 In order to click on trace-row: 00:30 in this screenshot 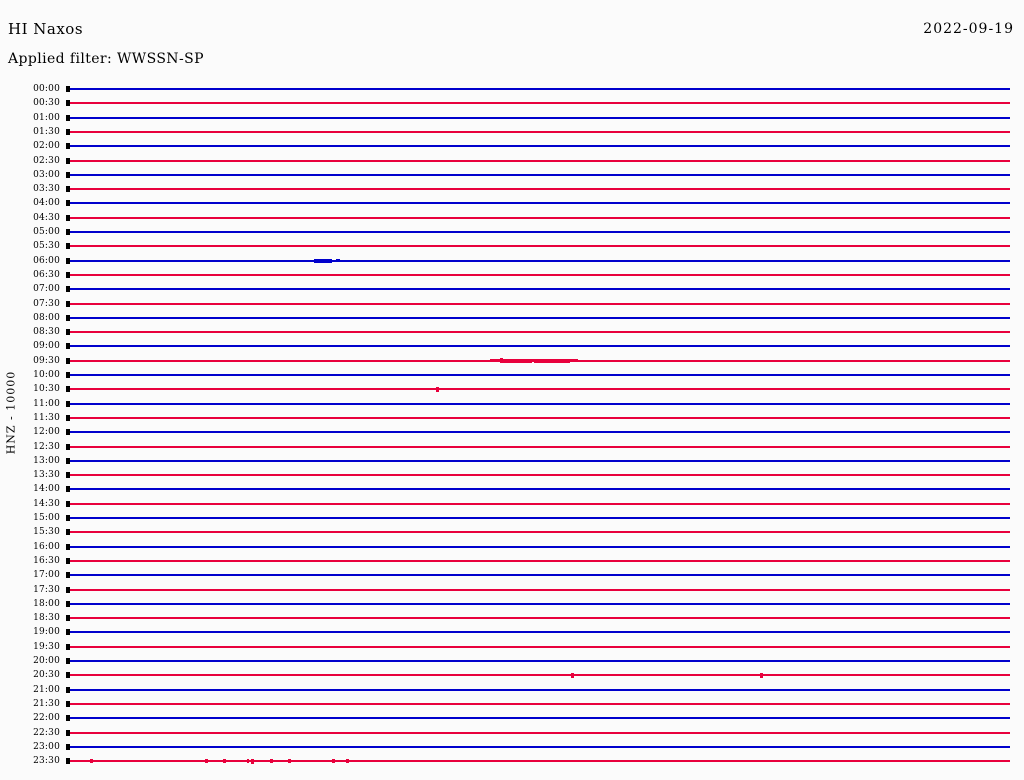, I will do `click(512, 103)`.